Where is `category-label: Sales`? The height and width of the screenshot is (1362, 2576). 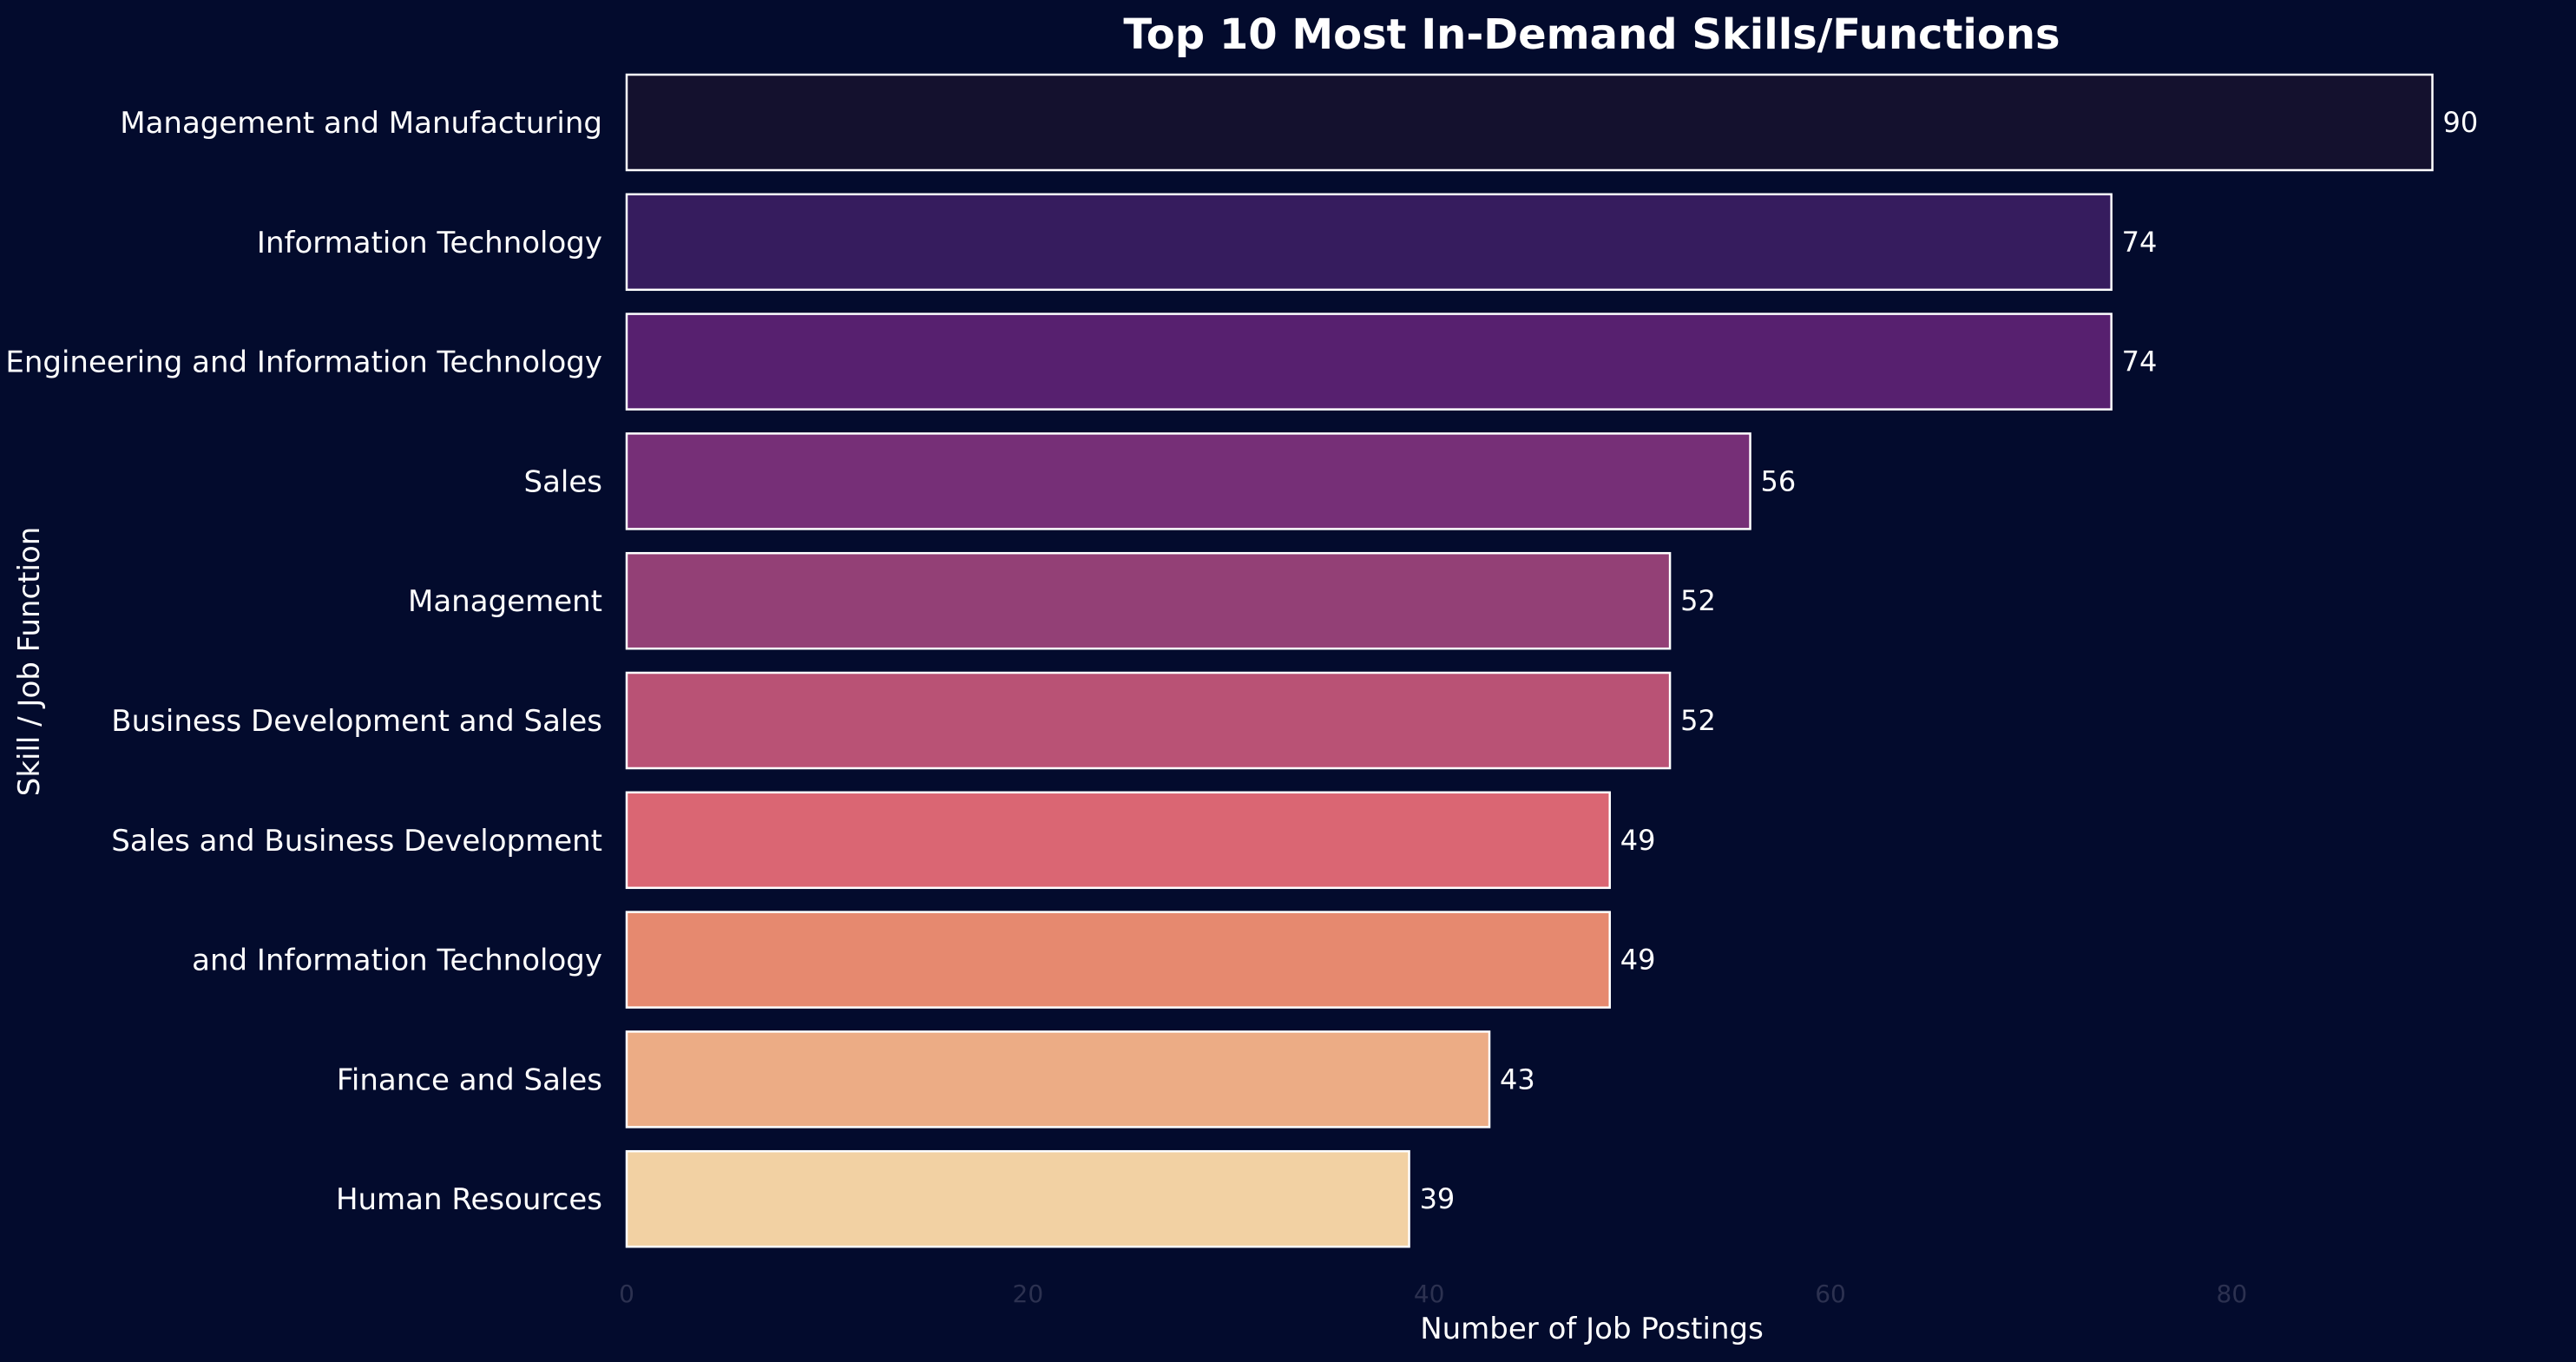 category-label: Sales is located at coordinates (563, 481).